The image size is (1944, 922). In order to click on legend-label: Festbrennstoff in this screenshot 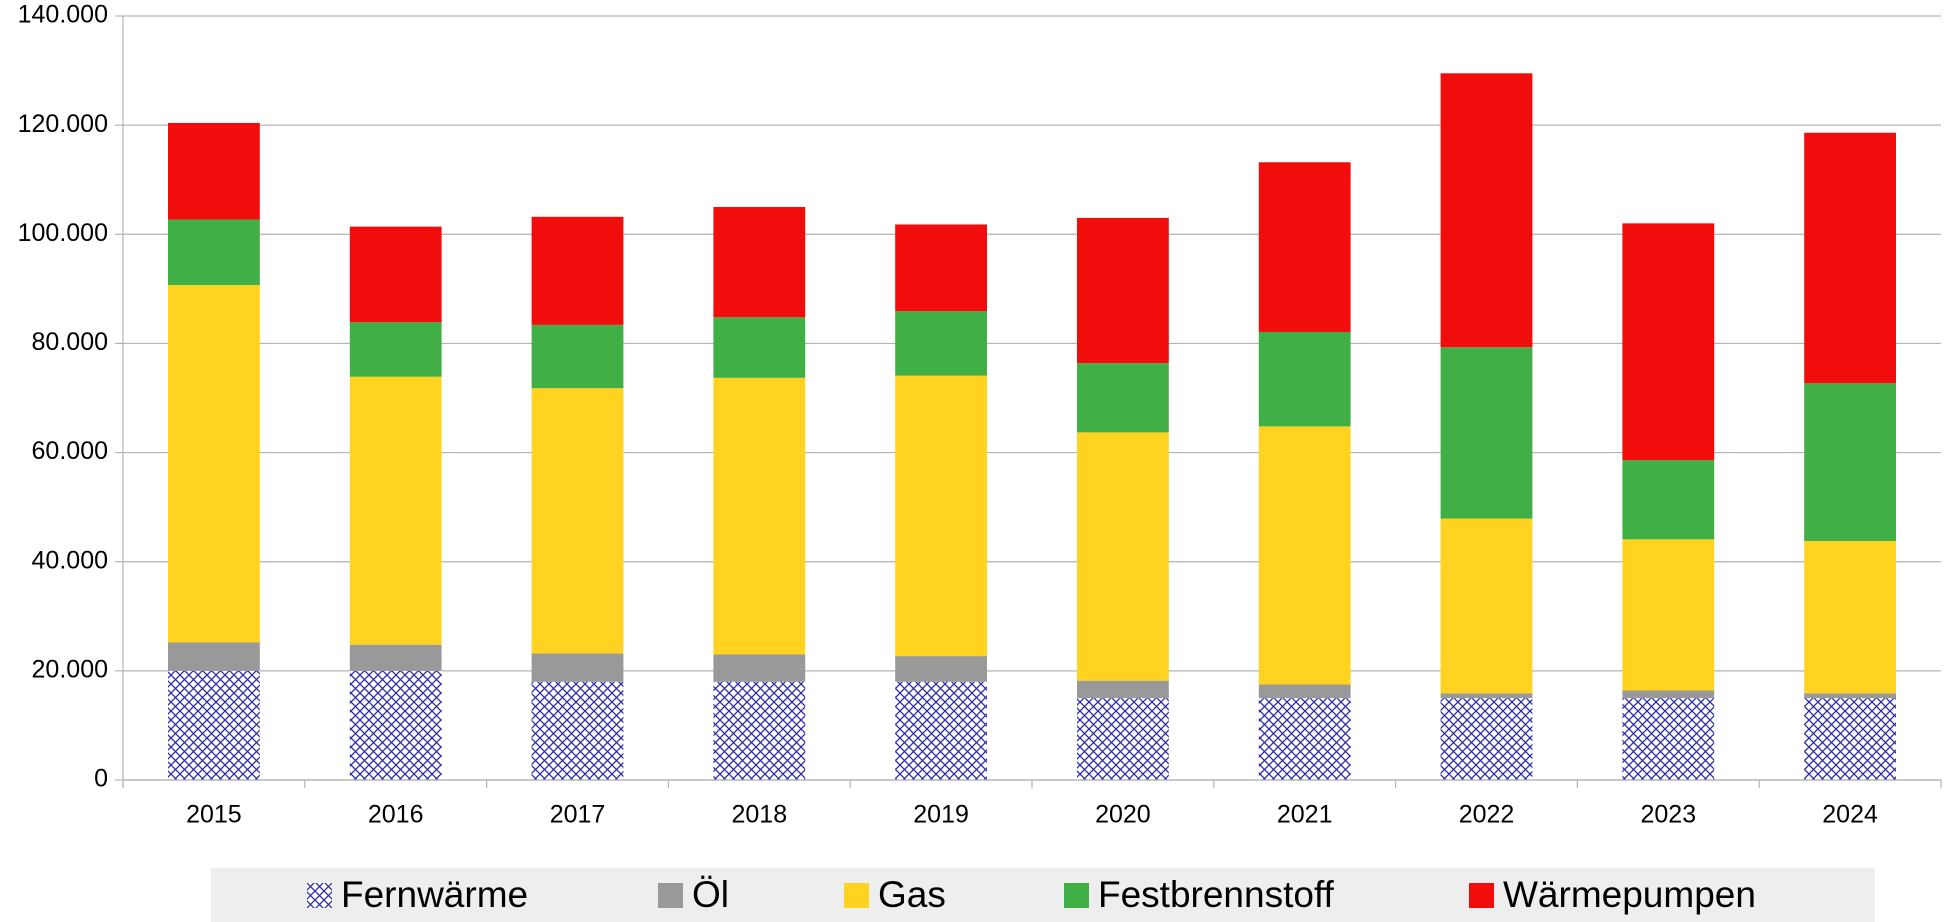, I will do `click(1216, 894)`.